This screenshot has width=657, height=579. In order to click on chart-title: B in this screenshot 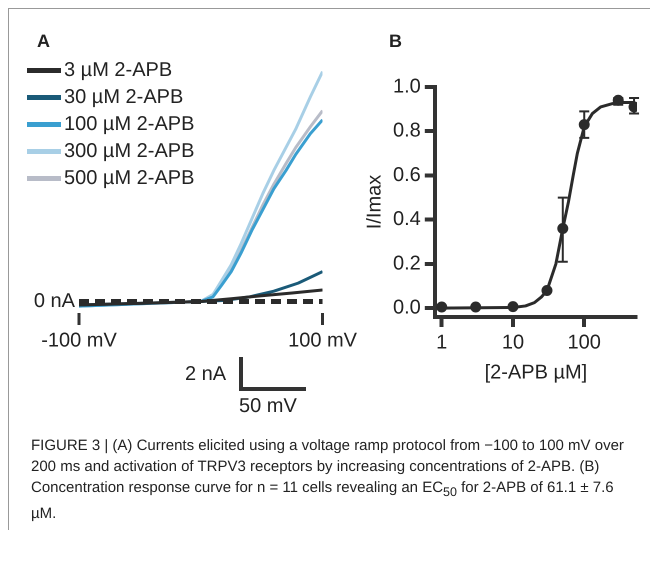, I will do `click(395, 42)`.